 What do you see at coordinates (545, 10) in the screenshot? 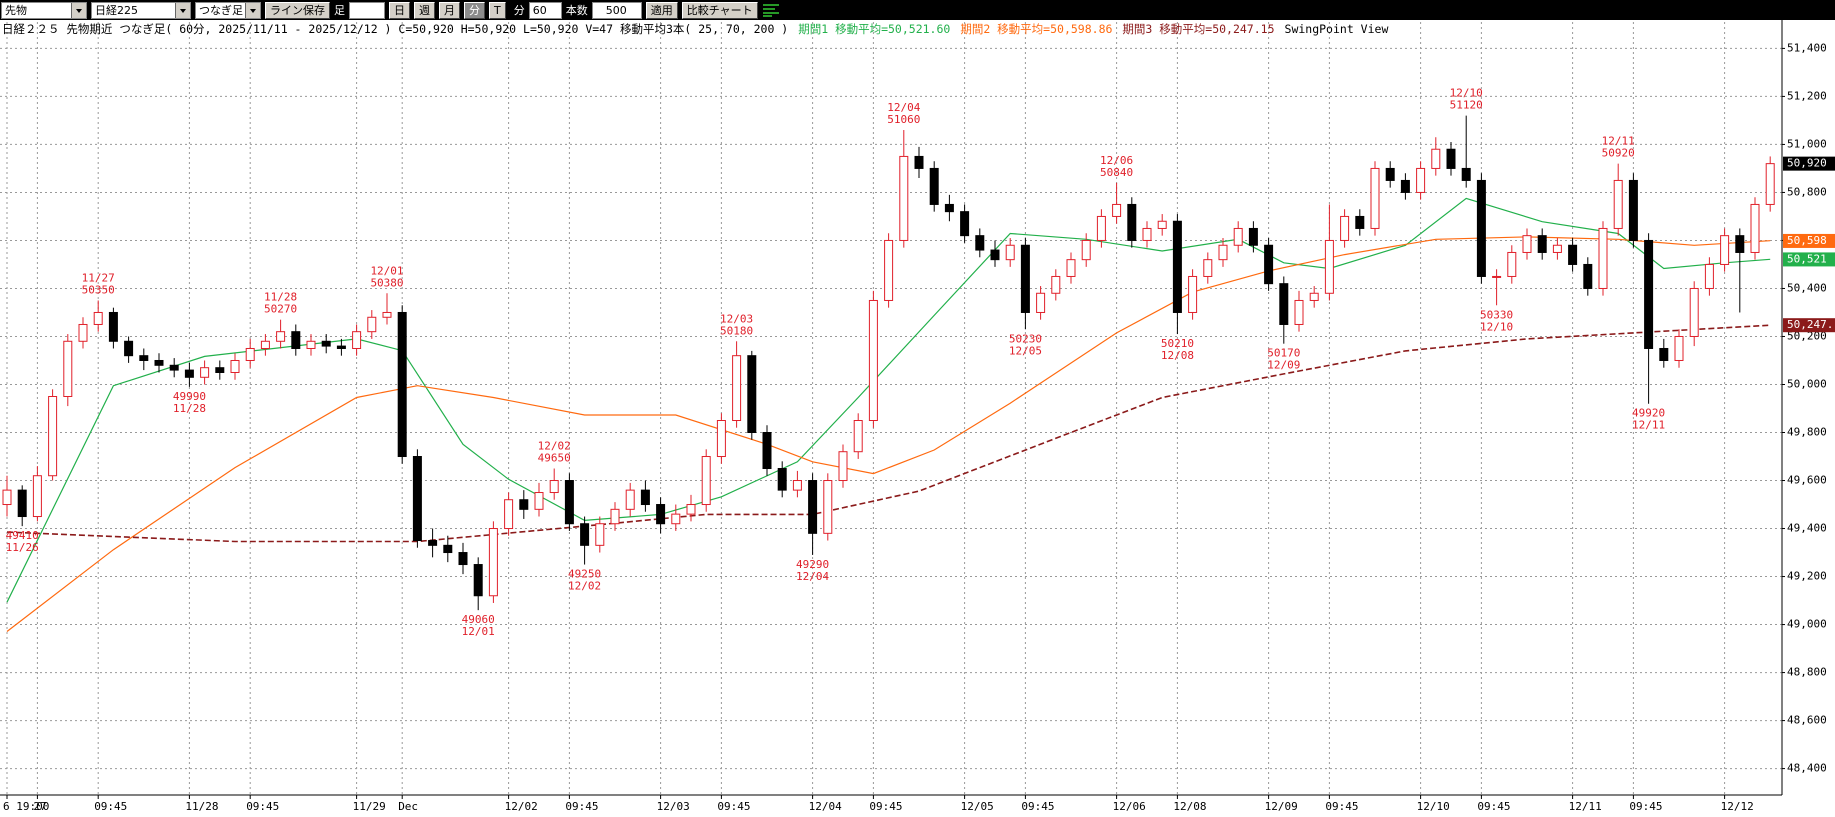
I see `interval-input: 60` at bounding box center [545, 10].